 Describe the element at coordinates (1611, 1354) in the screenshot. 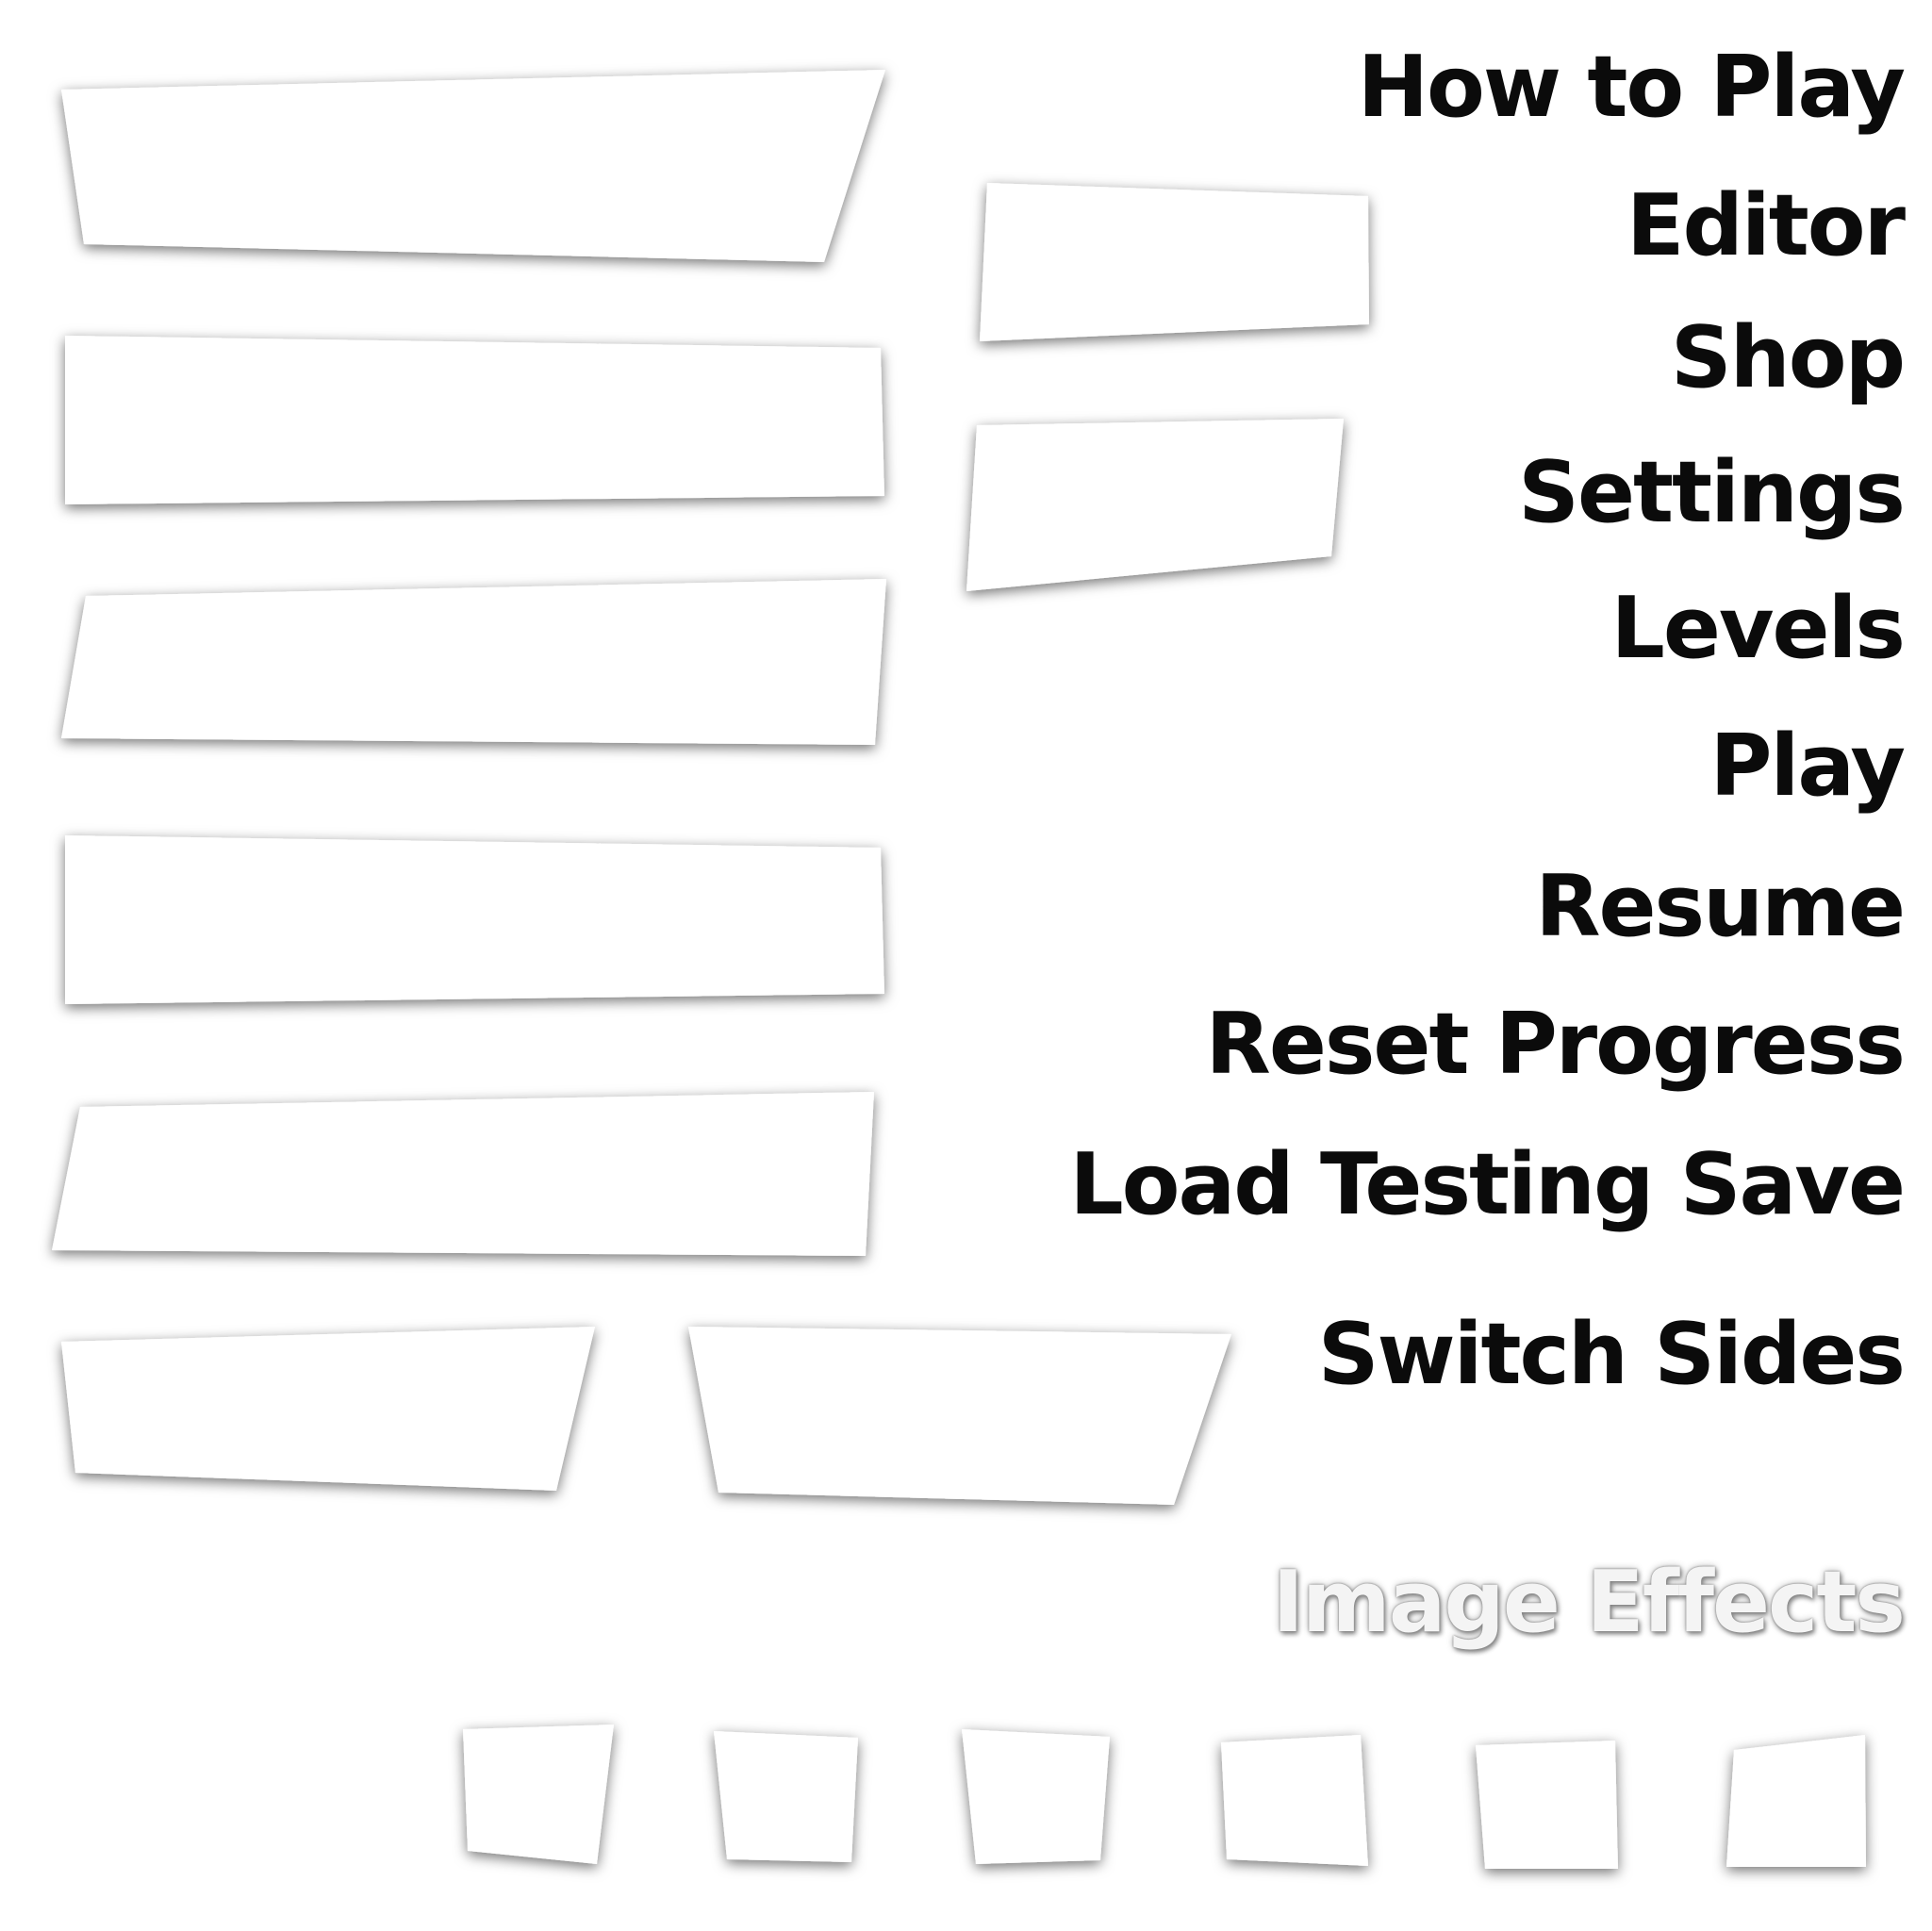

I see `label-switch-sides: Switch Sides` at that location.